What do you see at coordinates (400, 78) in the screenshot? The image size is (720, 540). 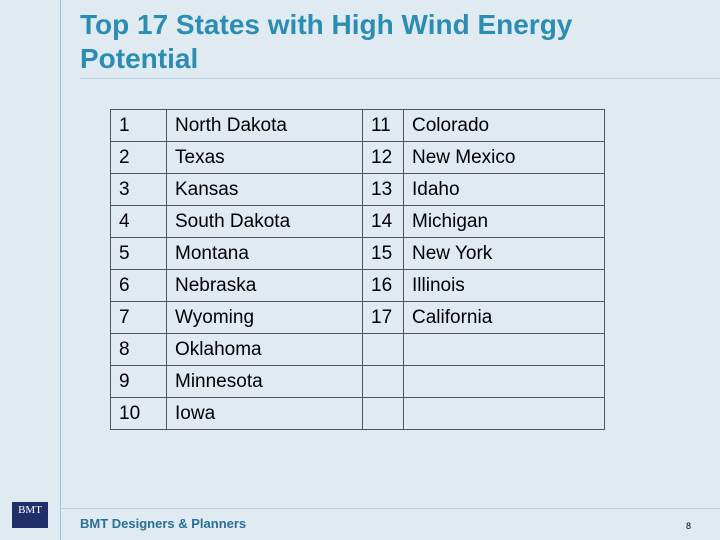 I see `title-rule` at bounding box center [400, 78].